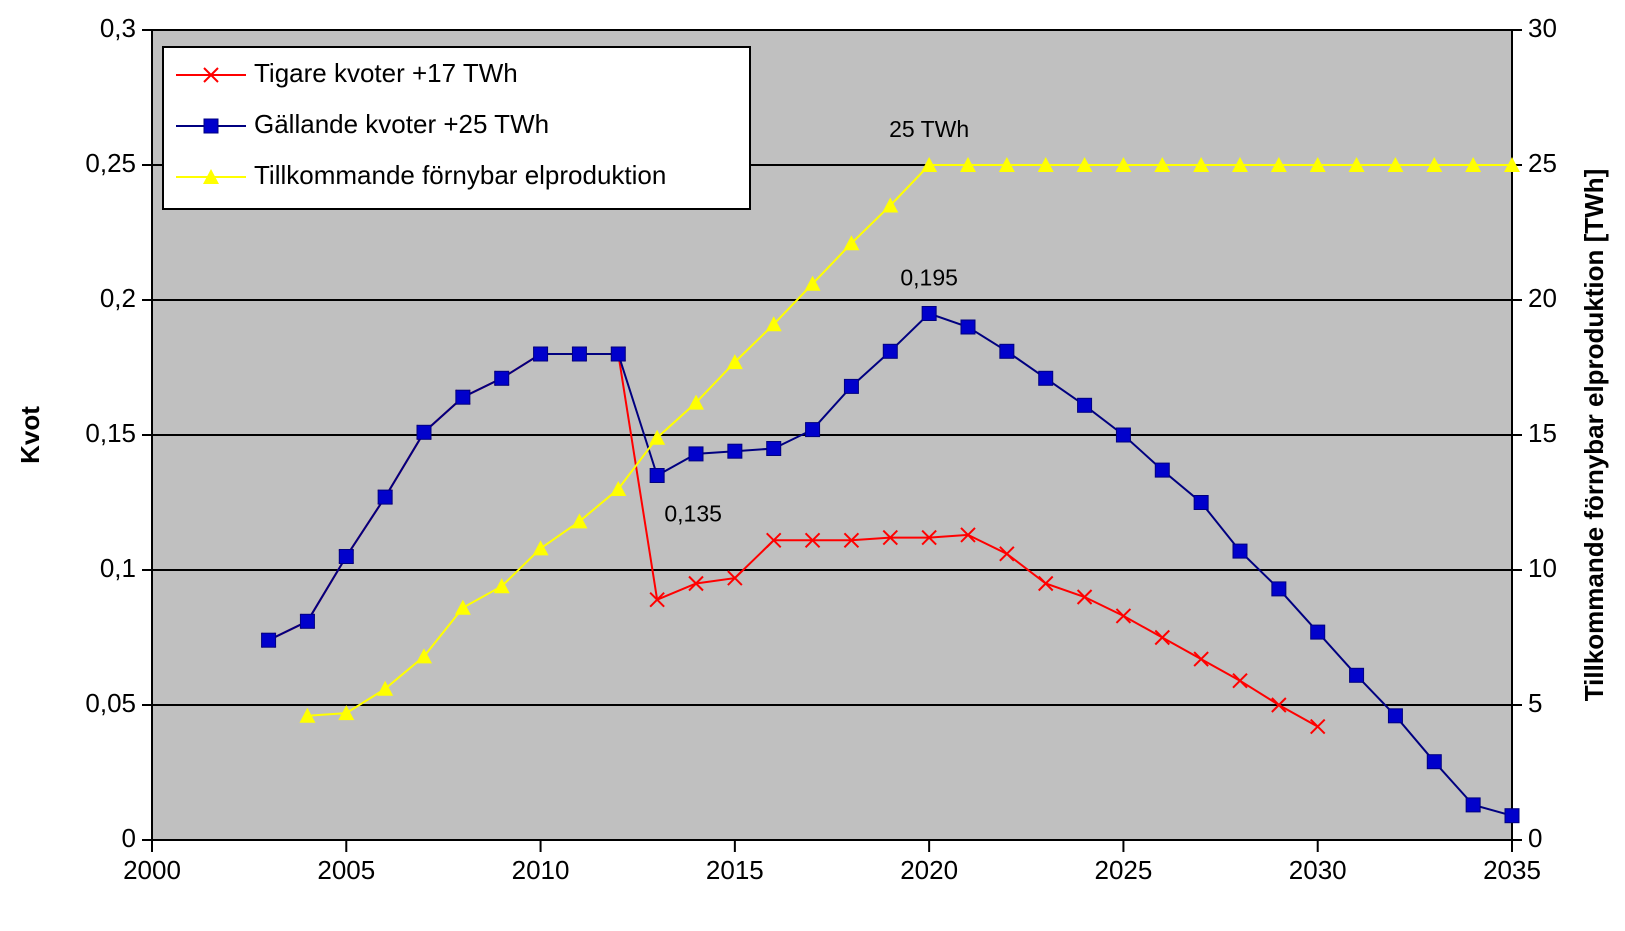 The image size is (1625, 931). What do you see at coordinates (118, 28) in the screenshot?
I see `y-tick-label: 0,3` at bounding box center [118, 28].